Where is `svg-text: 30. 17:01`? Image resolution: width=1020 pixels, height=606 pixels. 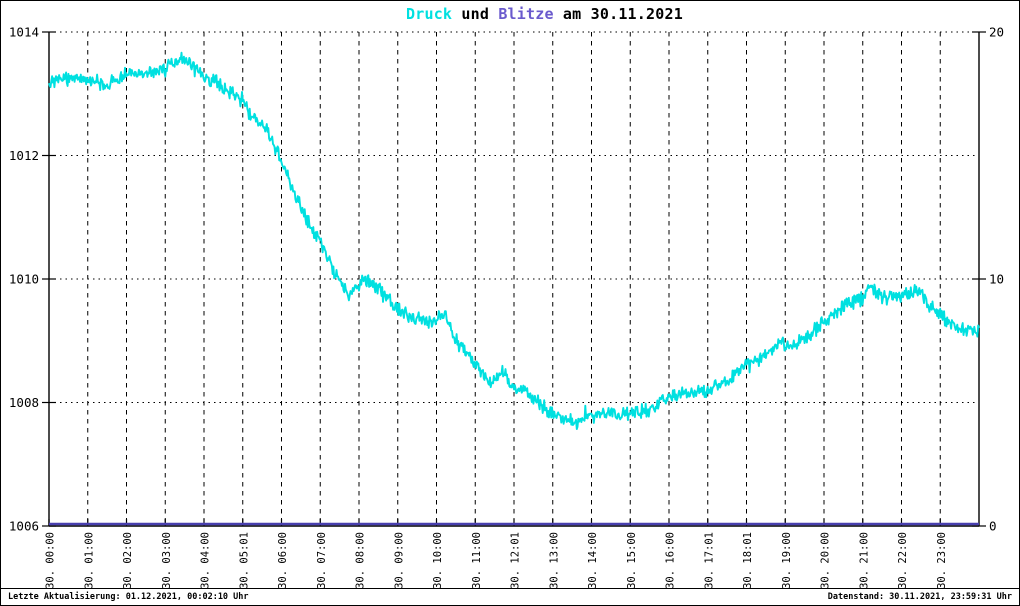 svg-text: 30. 17:01 is located at coordinates (709, 560).